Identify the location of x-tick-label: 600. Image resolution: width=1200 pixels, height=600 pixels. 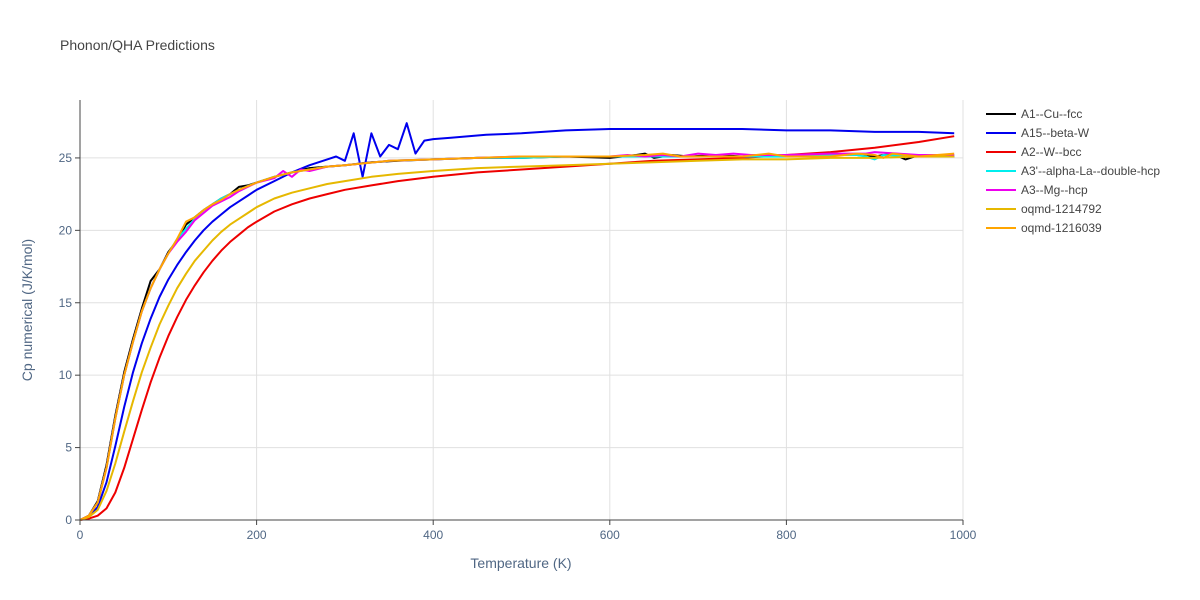
(610, 535).